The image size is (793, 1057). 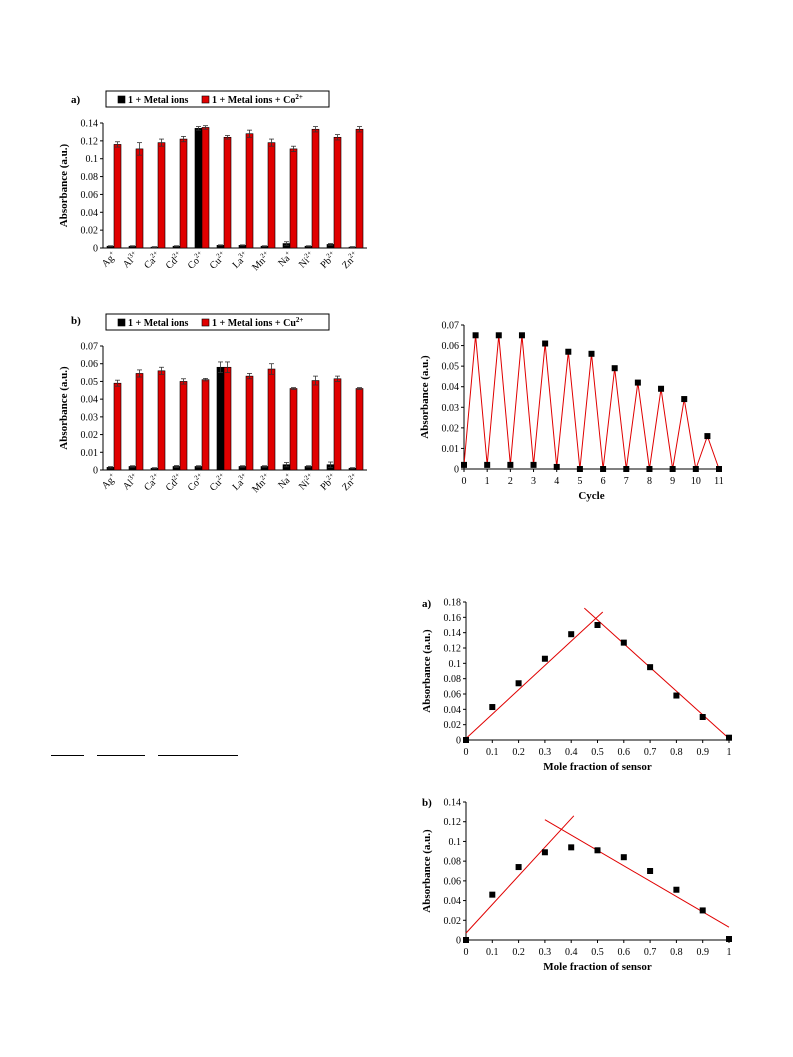 I want to click on x-tick-label: 0.6, so click(x=624, y=952).